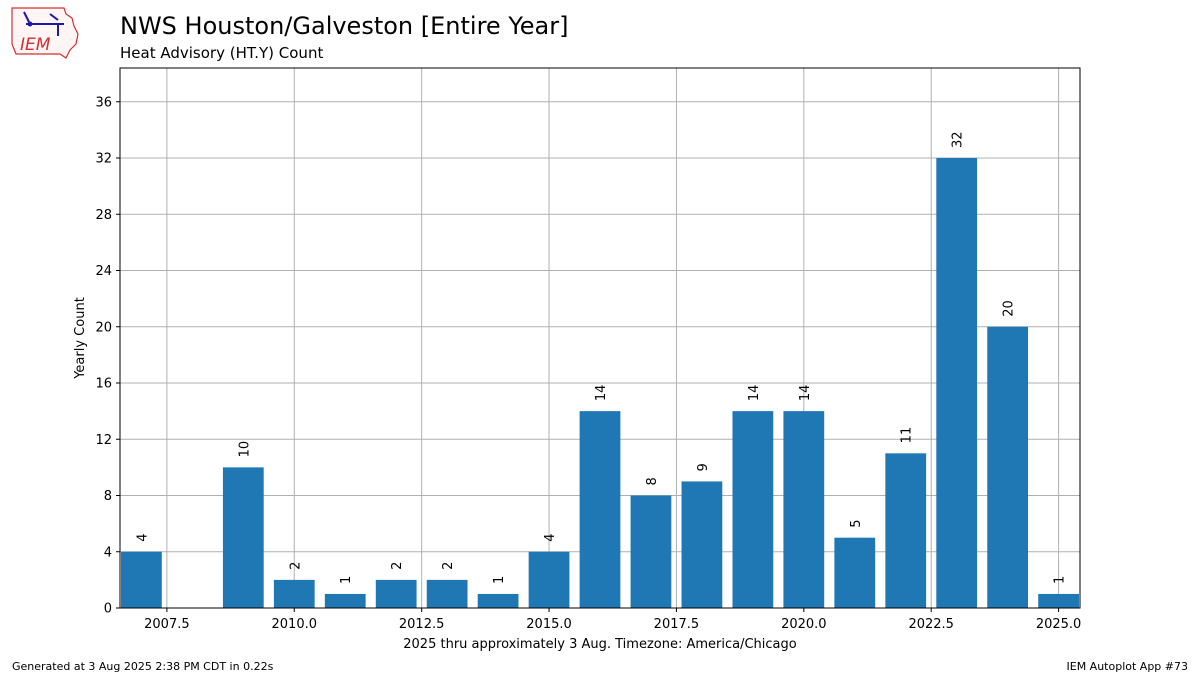 The image size is (1200, 675). Describe the element at coordinates (958, 139) in the screenshot. I see `data-label: 32` at that location.